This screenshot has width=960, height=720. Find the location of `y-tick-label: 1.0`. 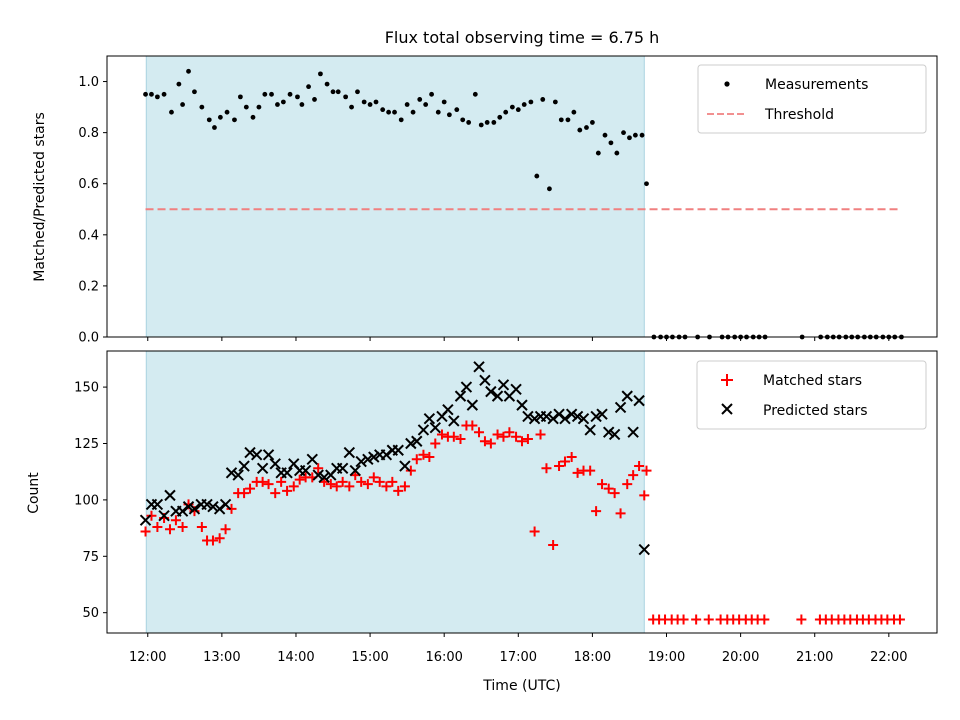

y-tick-label: 1.0 is located at coordinates (88, 82).